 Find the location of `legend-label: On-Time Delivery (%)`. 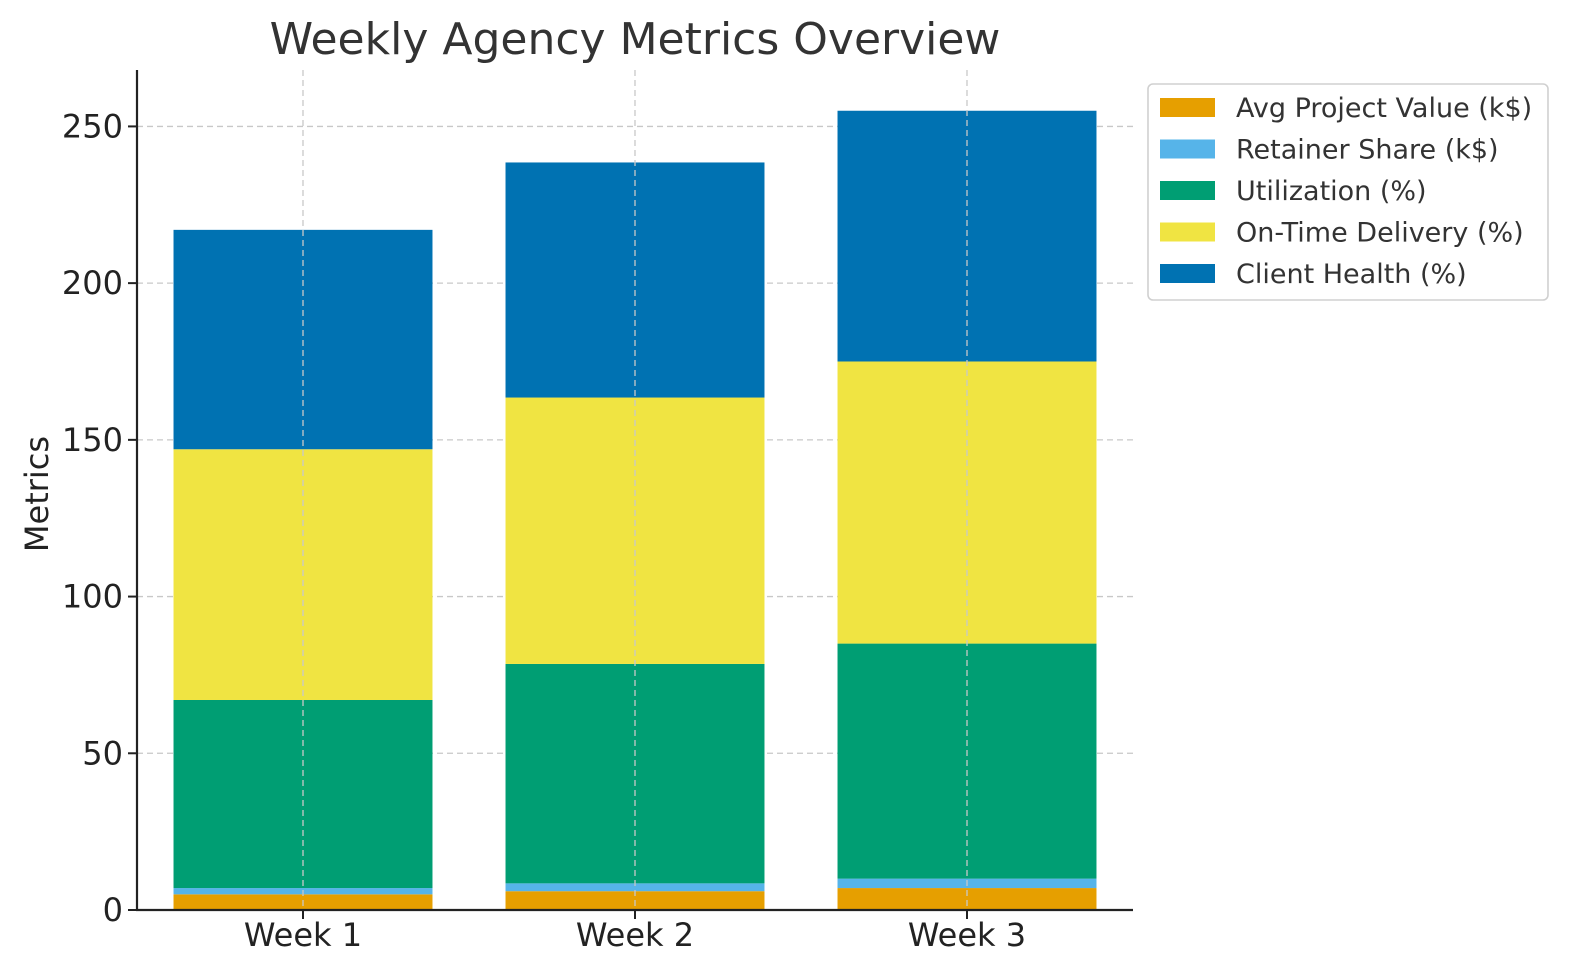

legend-label: On-Time Delivery (%) is located at coordinates (1380, 233).